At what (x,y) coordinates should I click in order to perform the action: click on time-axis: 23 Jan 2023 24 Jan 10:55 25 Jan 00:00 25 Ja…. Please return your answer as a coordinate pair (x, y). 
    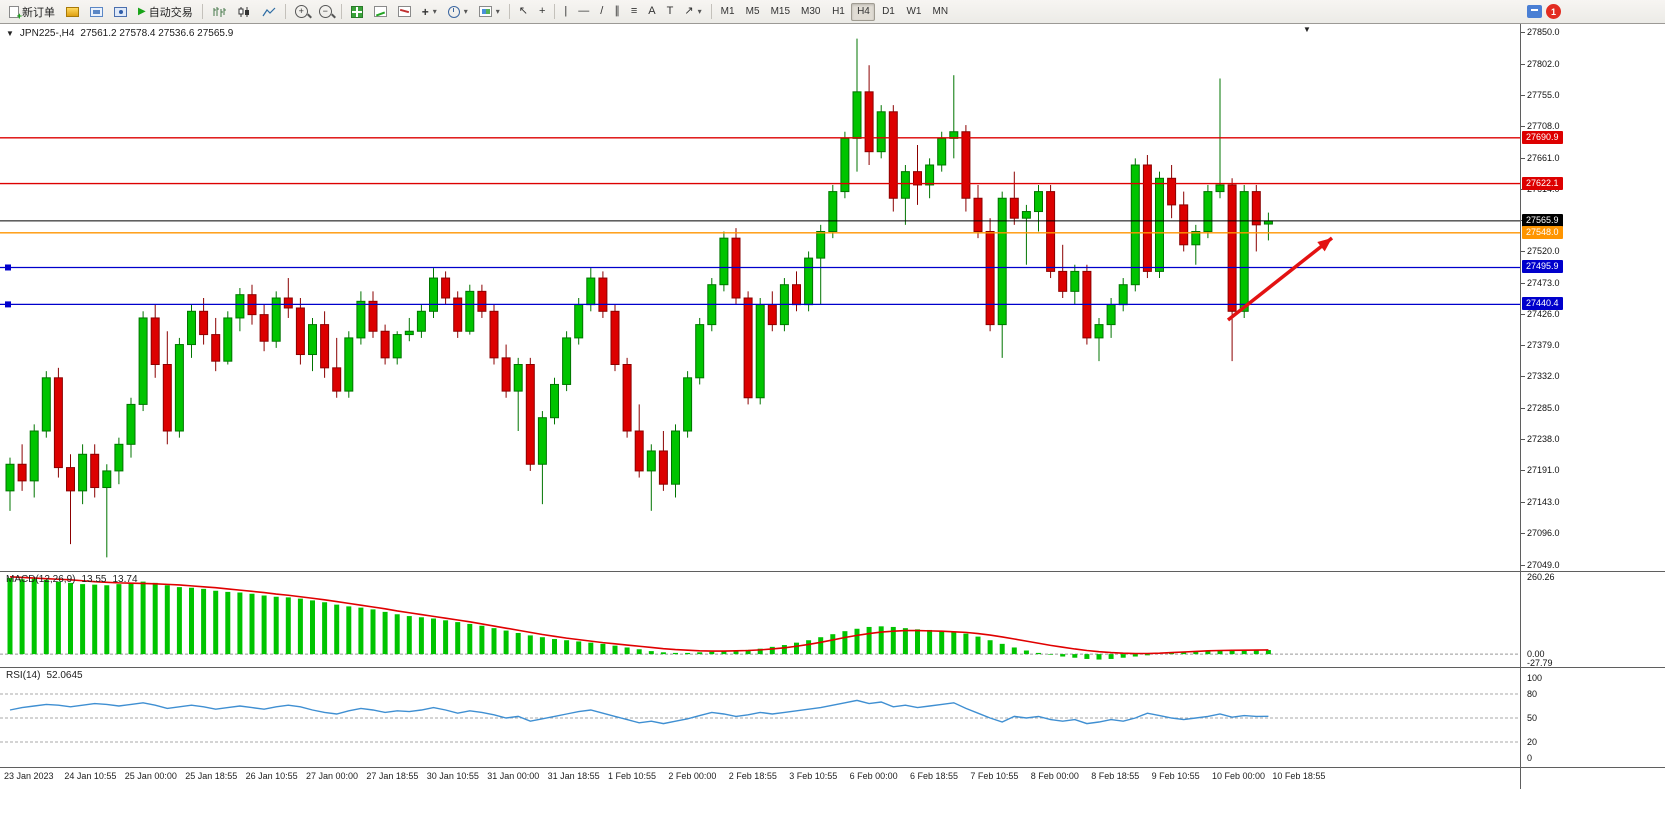
    Looking at the image, I should click on (832, 779).